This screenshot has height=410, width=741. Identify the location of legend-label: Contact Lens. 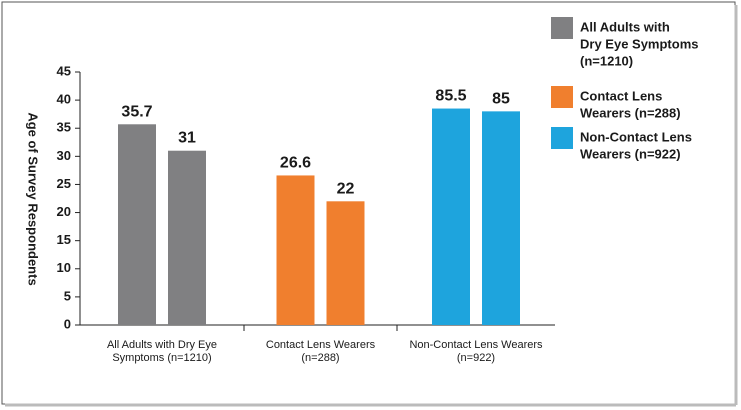
(621, 95).